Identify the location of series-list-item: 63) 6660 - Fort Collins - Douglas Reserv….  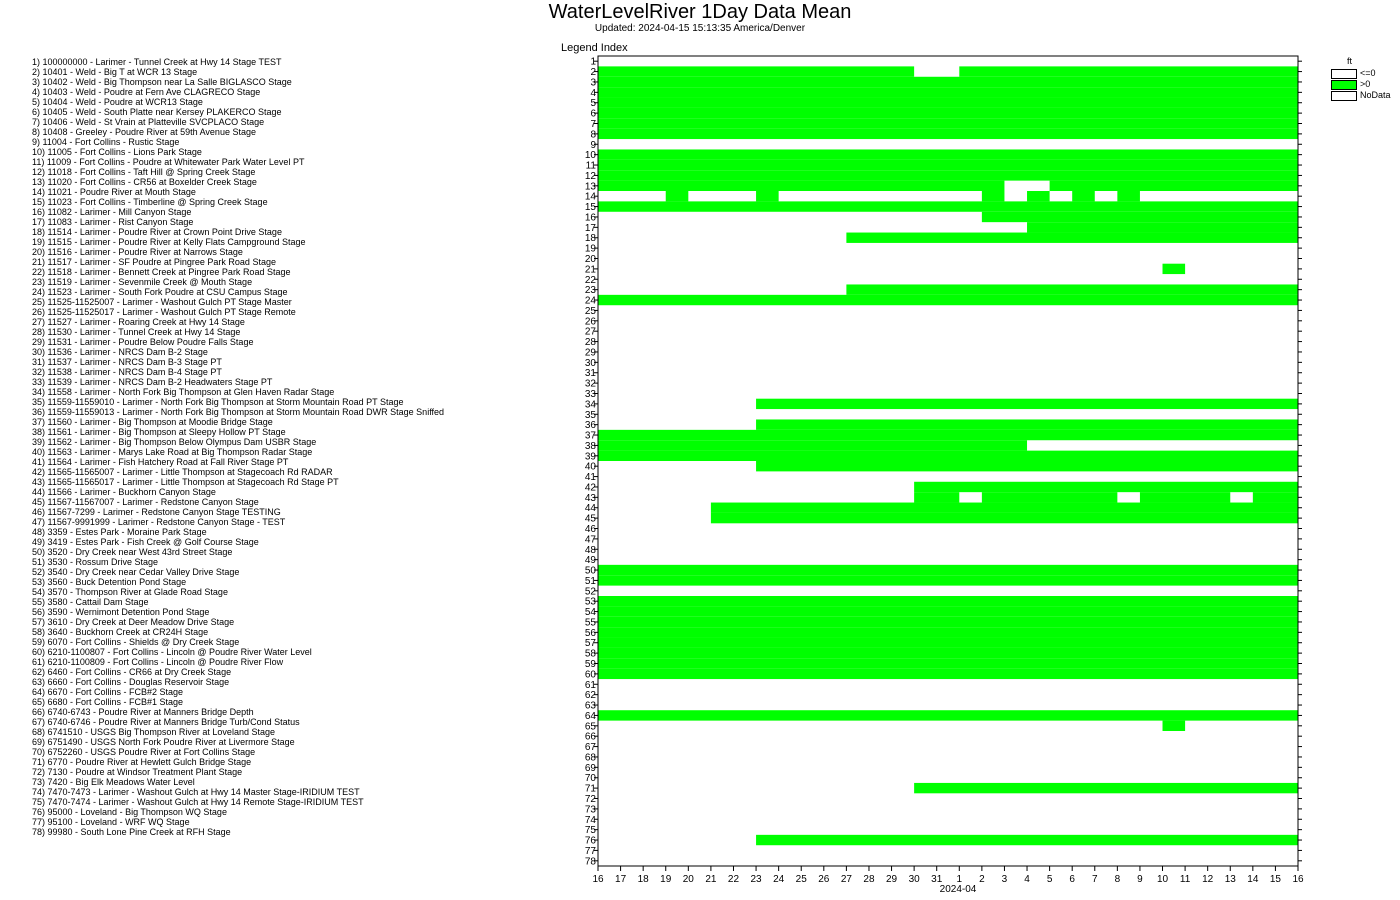
(131, 682).